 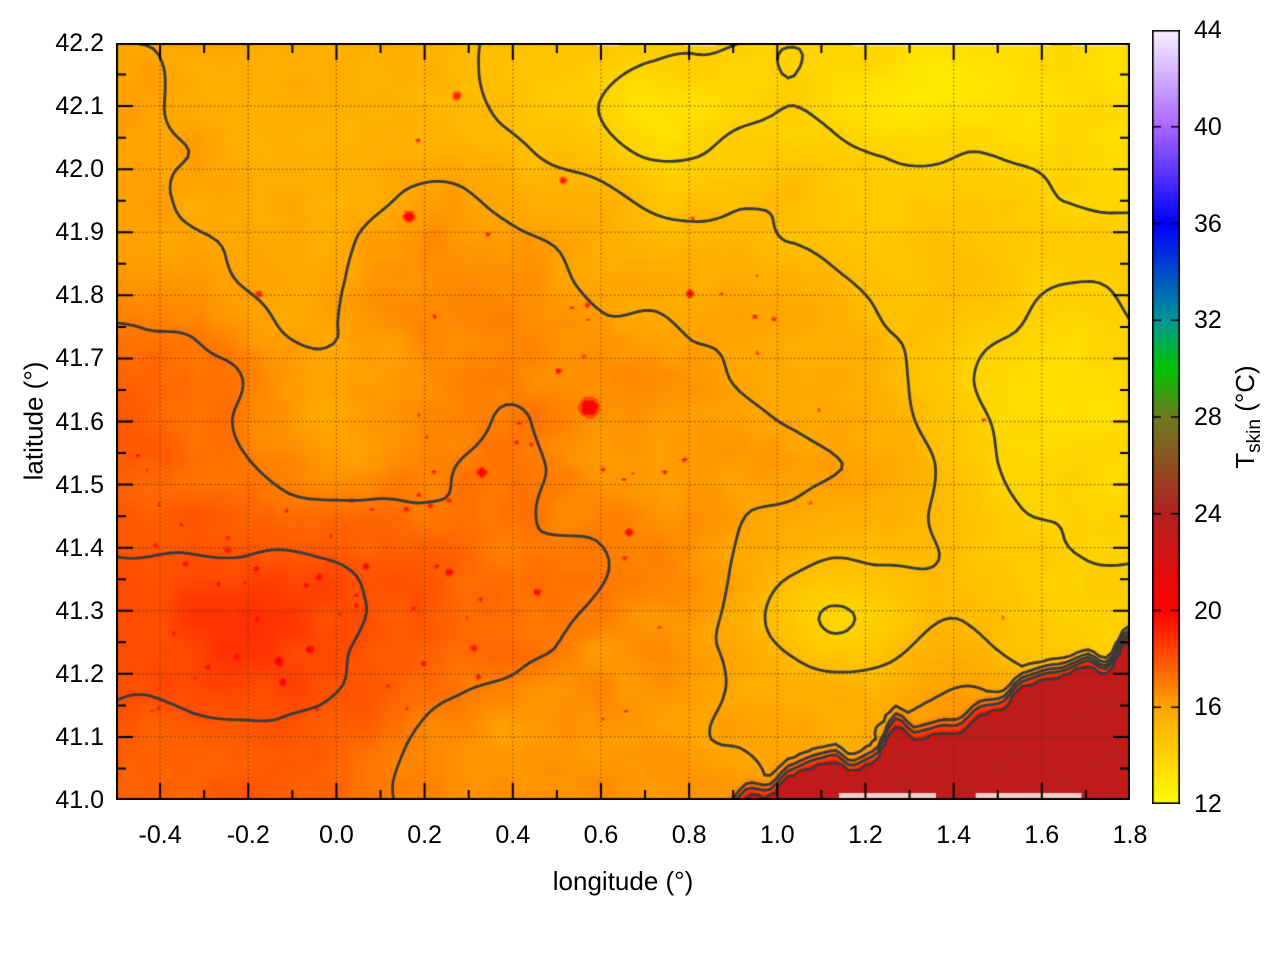 What do you see at coordinates (79, 736) in the screenshot?
I see `y-tick-label: 41.1` at bounding box center [79, 736].